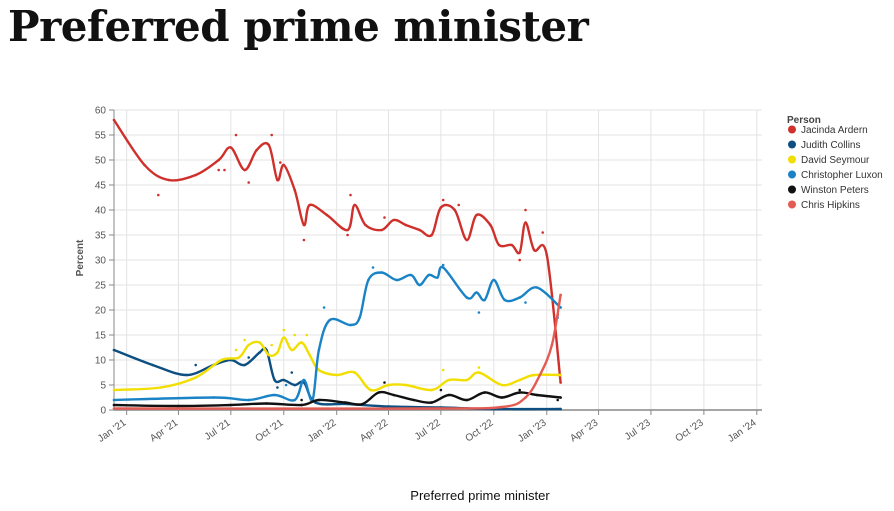  I want to click on x-tick-label: Jan '22, so click(322, 431).